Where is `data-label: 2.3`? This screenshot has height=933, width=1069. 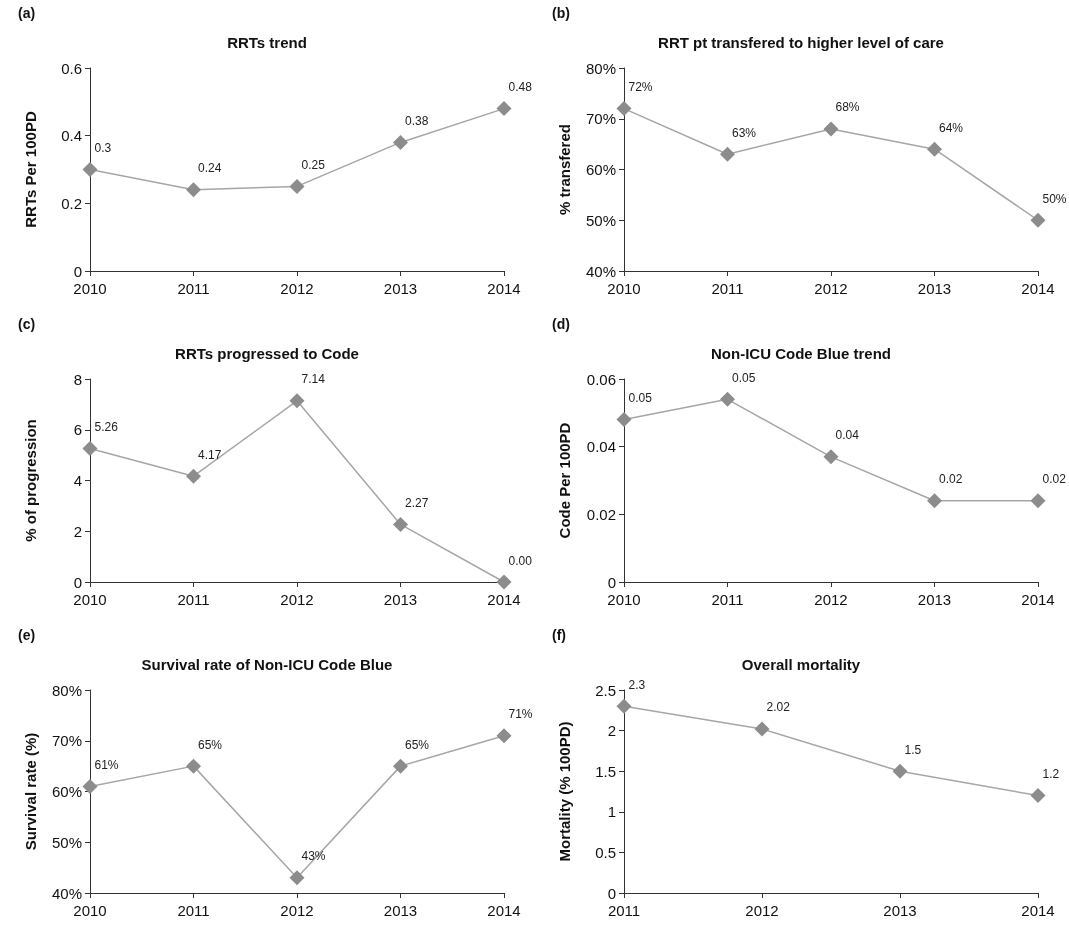
data-label: 2.3 is located at coordinates (637, 684).